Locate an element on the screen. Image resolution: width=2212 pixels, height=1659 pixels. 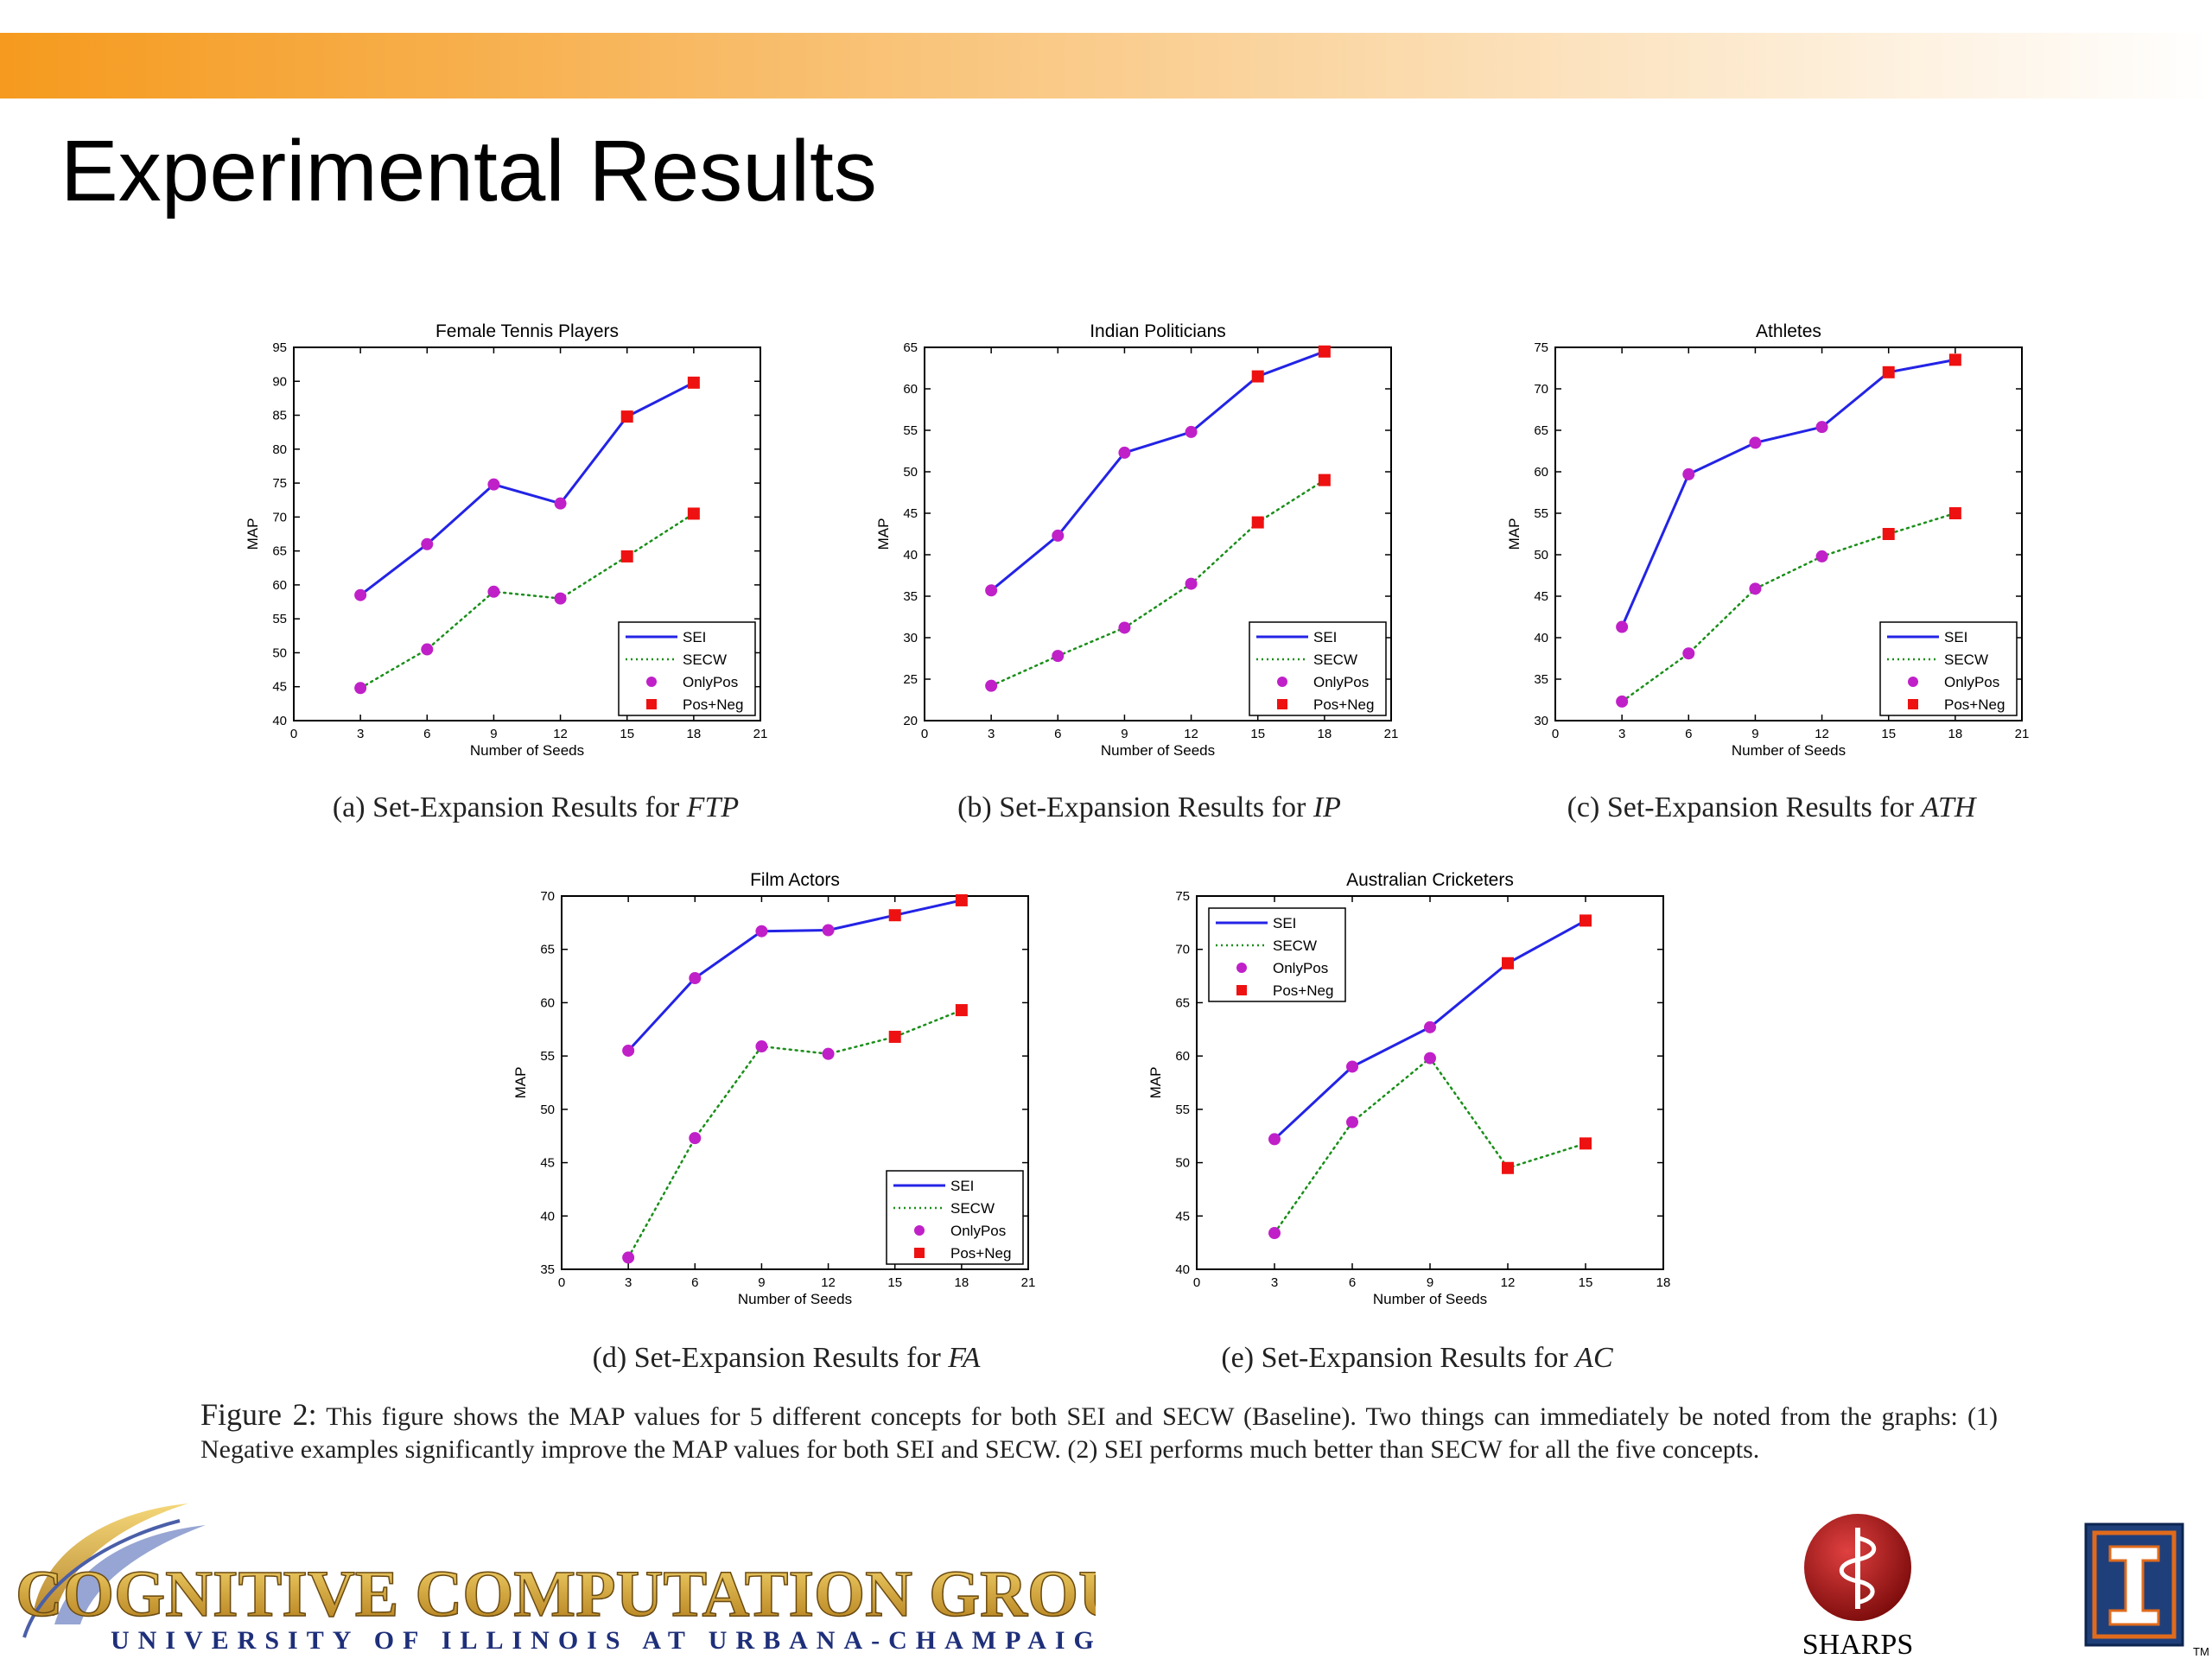
chart-title: Athletes is located at coordinates (1788, 331).